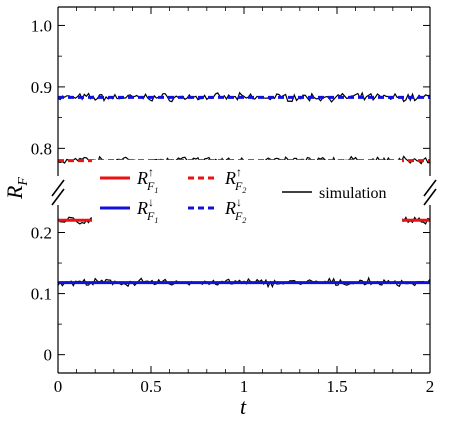 This screenshot has height=423, width=463. I want to click on y-axis-label-sub: F, so click(23, 182).